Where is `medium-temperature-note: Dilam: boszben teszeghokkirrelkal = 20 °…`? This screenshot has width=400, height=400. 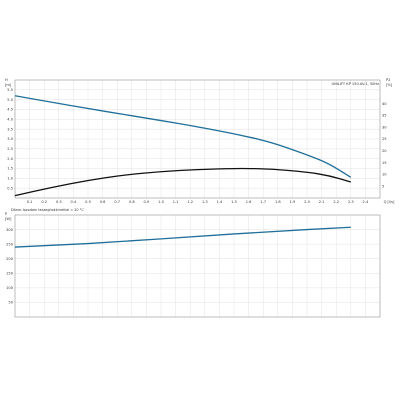 medium-temperature-note: Dilam: boszben teszeghokkirrelkal = 20 °… is located at coordinates (47, 210).